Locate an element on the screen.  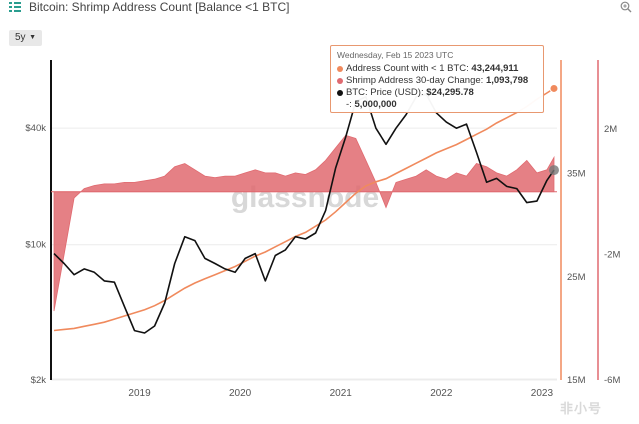
tooltip-value: 43,244,911 is located at coordinates (495, 68).